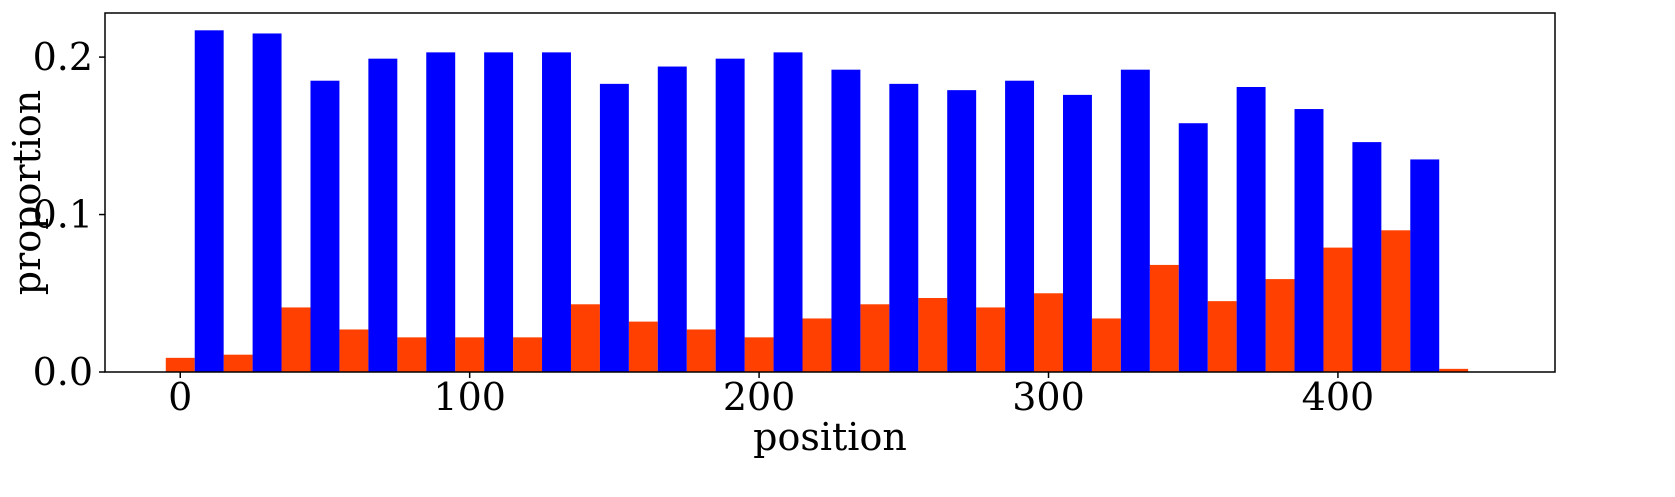 Image resolution: width=1675 pixels, height=497 pixels. What do you see at coordinates (830, 437) in the screenshot?
I see `x-axis-label: position` at bounding box center [830, 437].